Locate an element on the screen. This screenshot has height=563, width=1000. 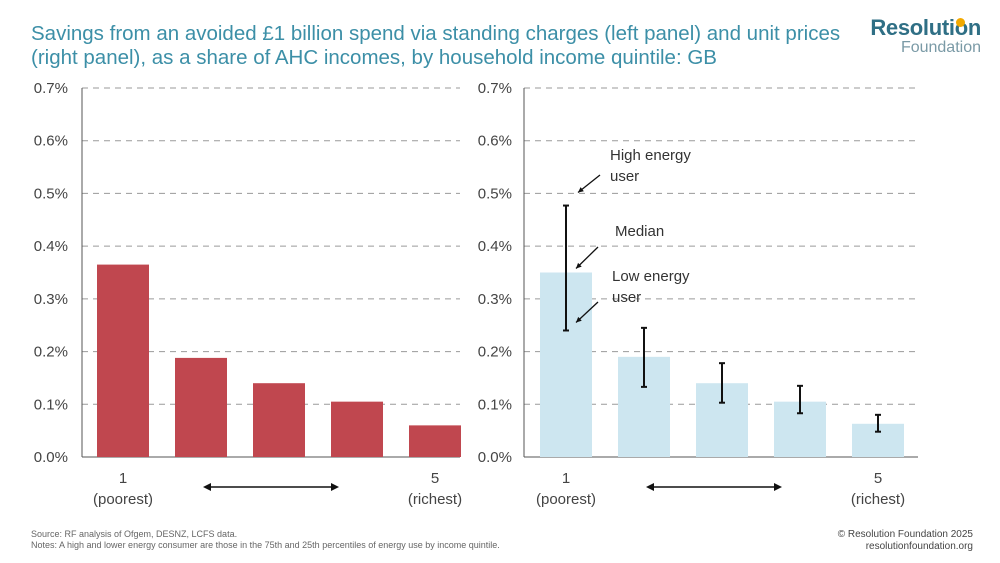
right-ytick-label: 0.5% is located at coordinates (495, 193).